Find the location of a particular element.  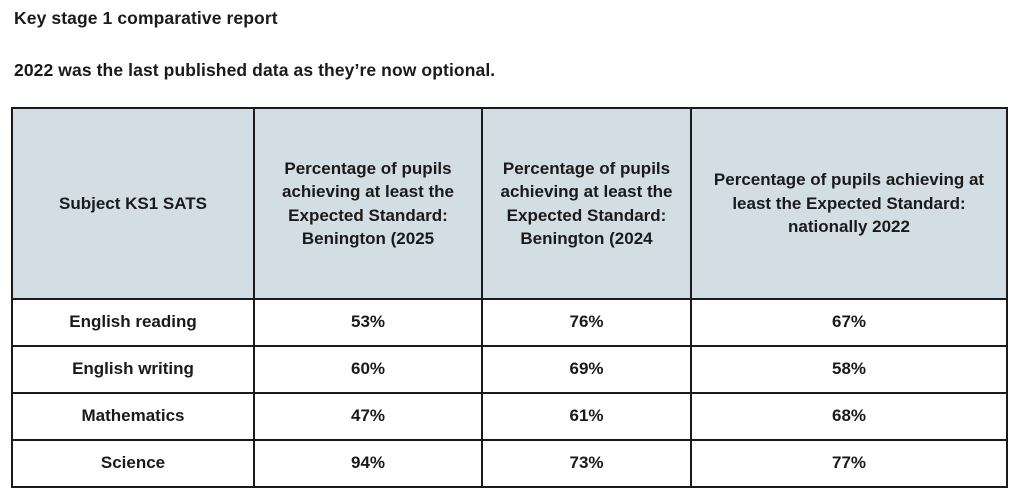

table-row: Mathematics 47% 61% 68% is located at coordinates (509, 416).